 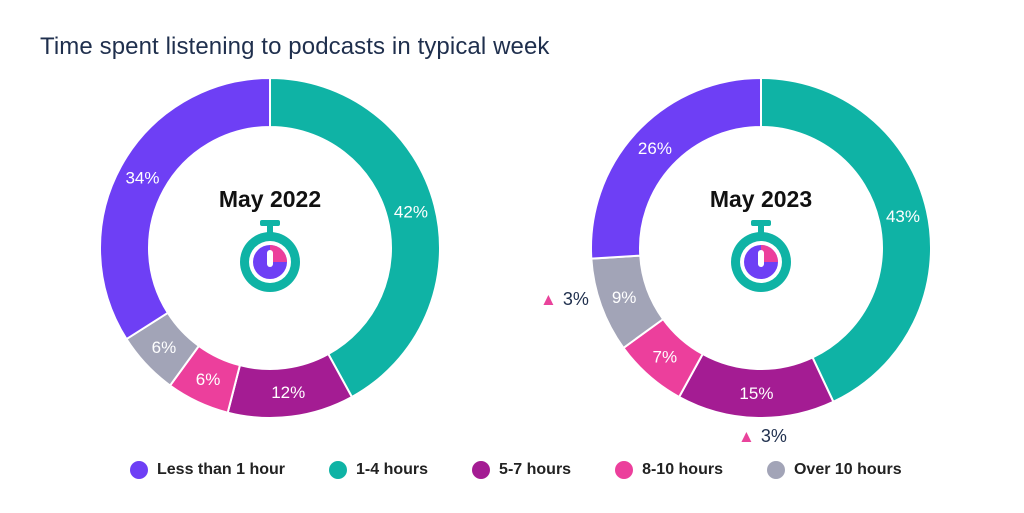 What do you see at coordinates (624, 297) in the screenshot?
I see `slice-label-over-10-hours: 9%` at bounding box center [624, 297].